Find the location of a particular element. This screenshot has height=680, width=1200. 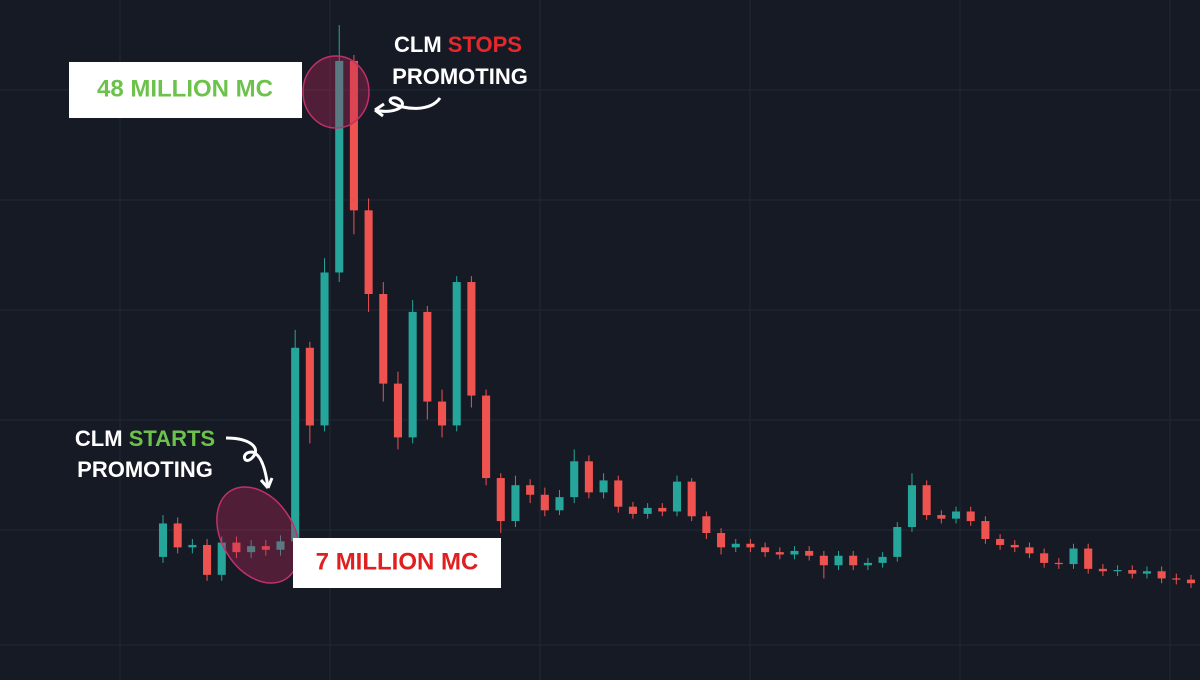

start-note: CLM STARTS is located at coordinates (145, 438).